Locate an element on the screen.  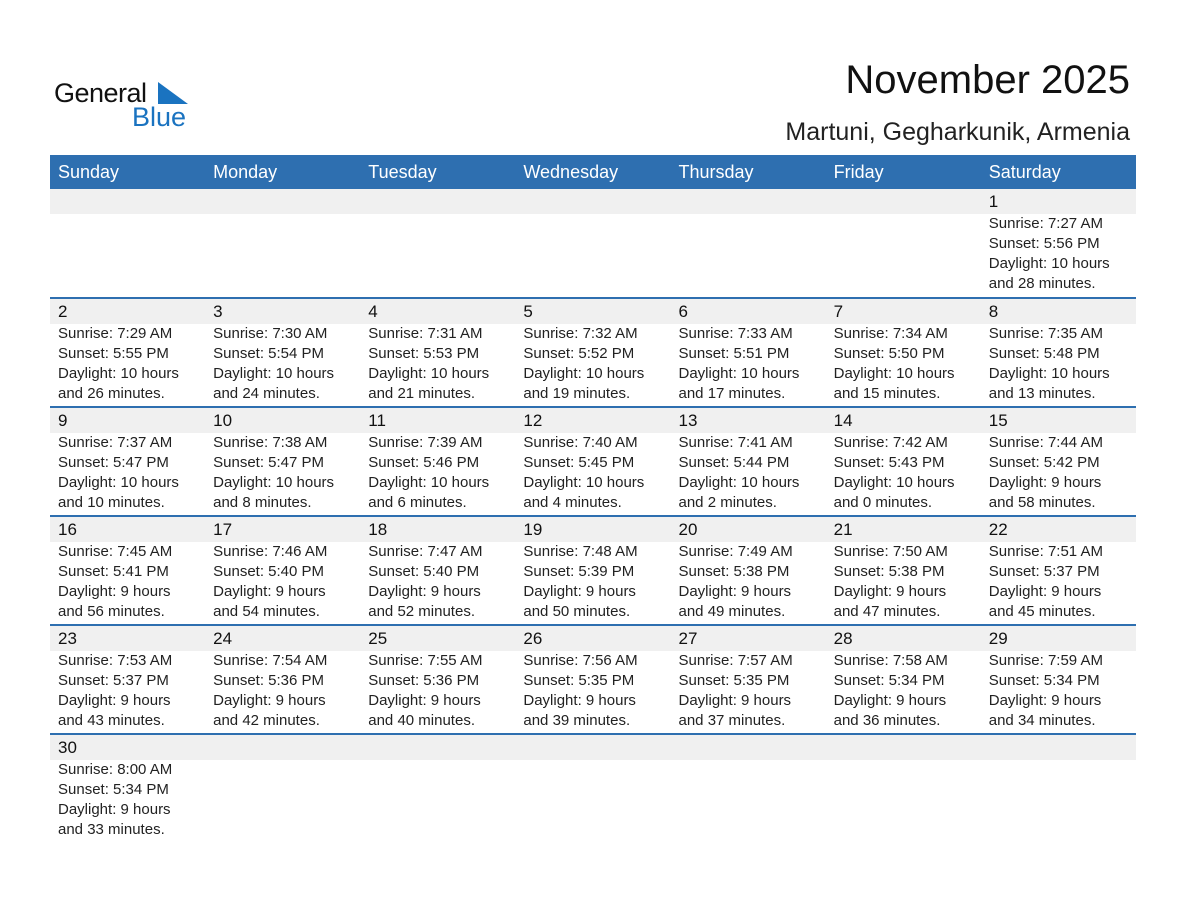
sunset-text: Sunset: 5:37 PM is located at coordinates (113, 680).